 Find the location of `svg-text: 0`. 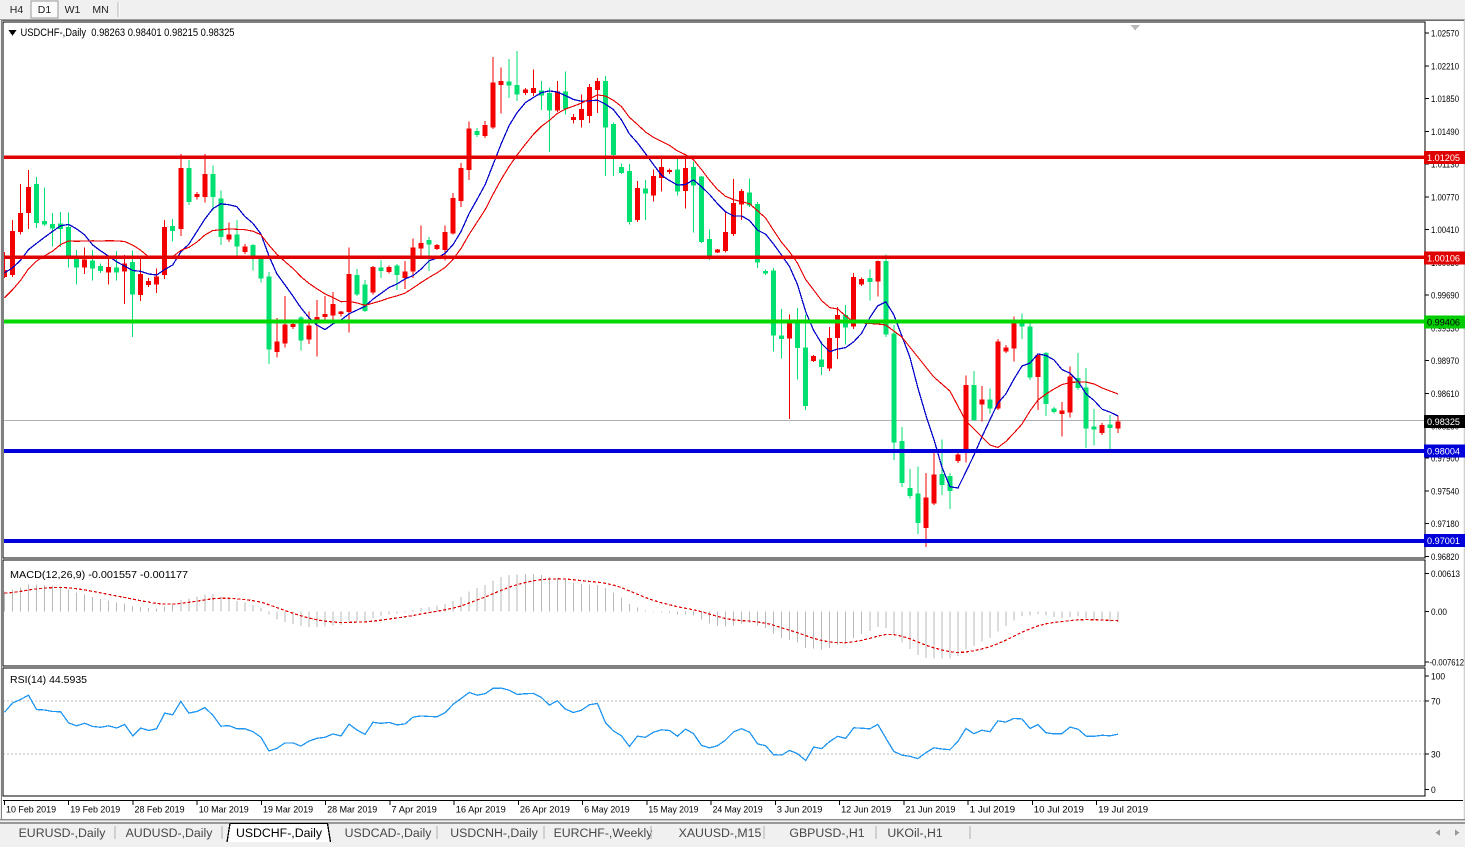

svg-text: 0 is located at coordinates (1433, 789).